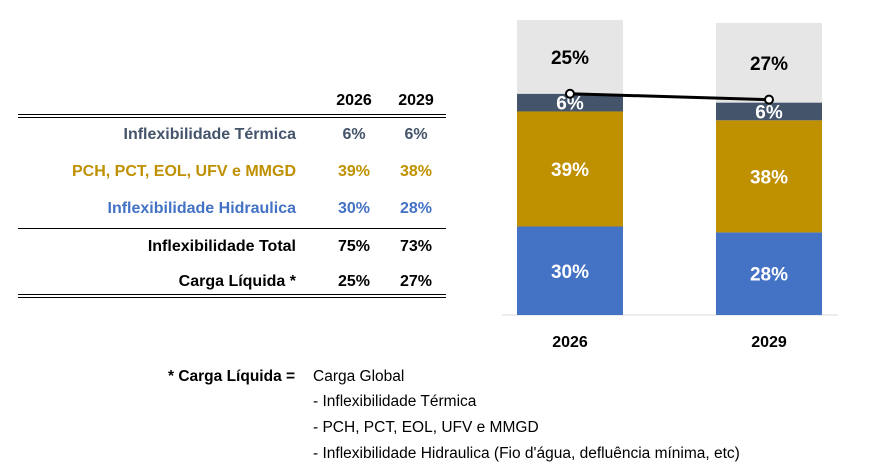  I want to click on note-line: - Inflexibilidade Térmica, so click(395, 401).